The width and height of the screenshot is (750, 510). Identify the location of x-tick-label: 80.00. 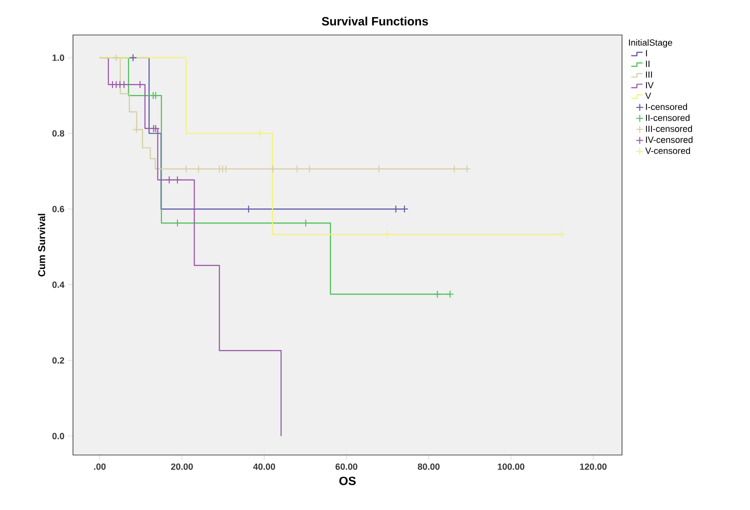
(429, 466).